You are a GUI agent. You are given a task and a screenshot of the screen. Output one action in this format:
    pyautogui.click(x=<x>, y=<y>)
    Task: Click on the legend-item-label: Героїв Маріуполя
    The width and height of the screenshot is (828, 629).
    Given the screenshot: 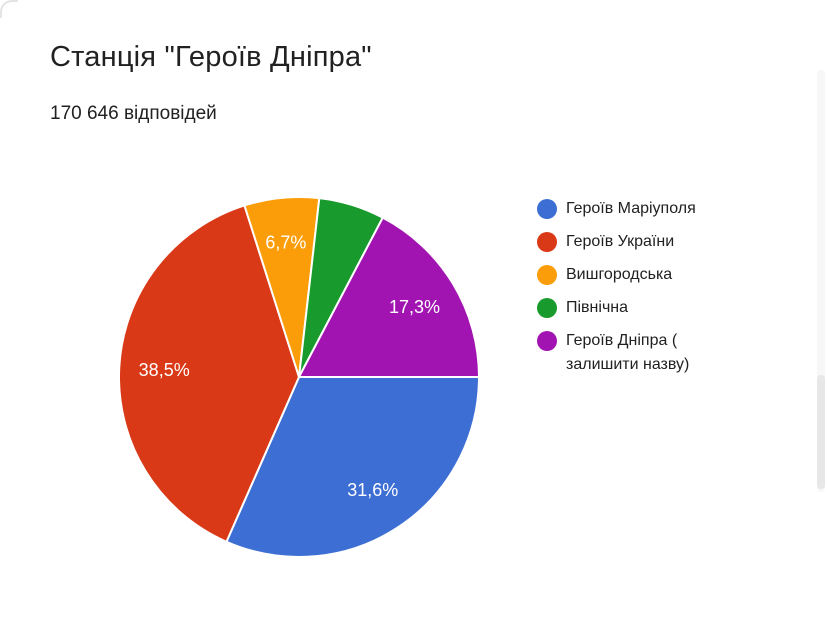 What is the action you would take?
    pyautogui.click(x=631, y=208)
    